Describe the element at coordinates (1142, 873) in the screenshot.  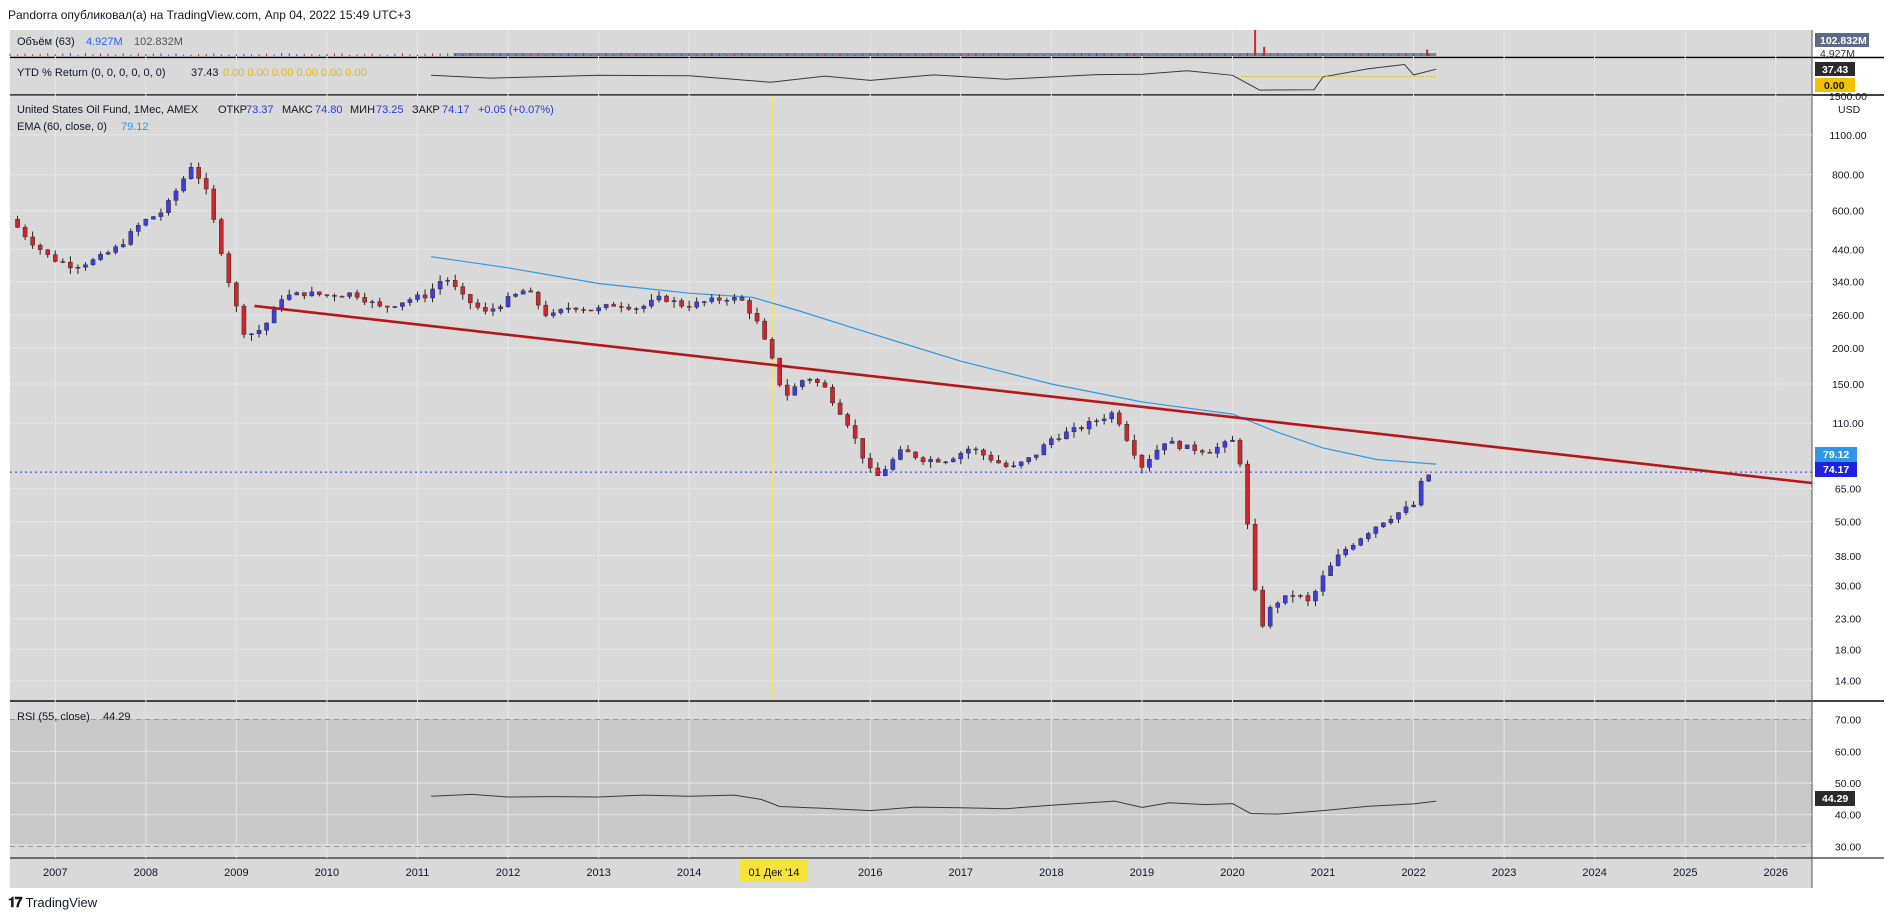
I see `time-axis-label: 2019` at that location.